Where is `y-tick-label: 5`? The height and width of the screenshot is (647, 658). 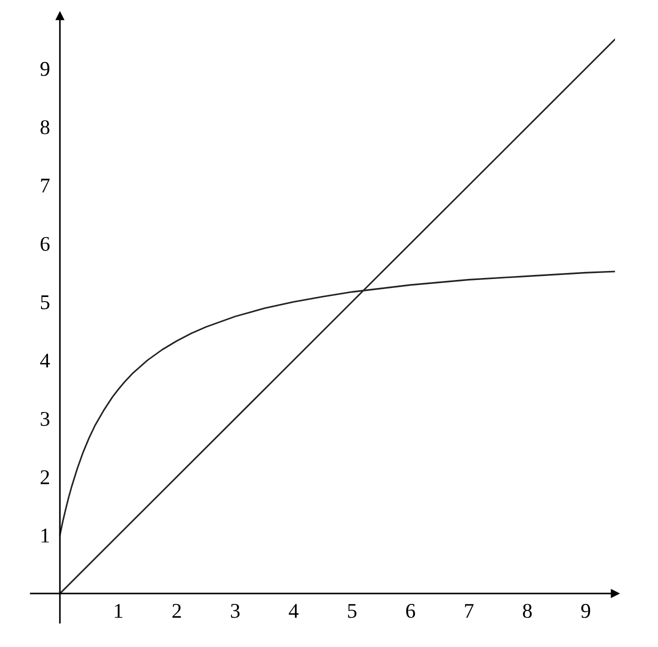 y-tick-label: 5 is located at coordinates (45, 302).